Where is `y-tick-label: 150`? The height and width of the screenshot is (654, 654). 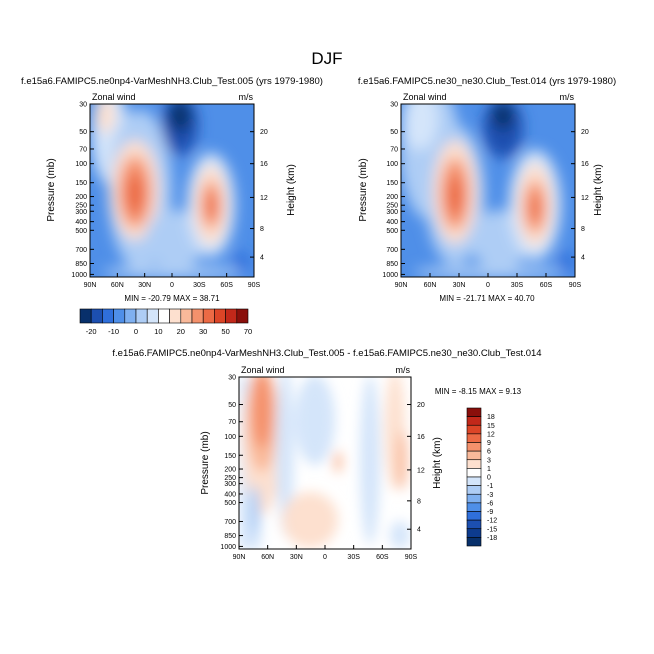 y-tick-label: 150 is located at coordinates (230, 456).